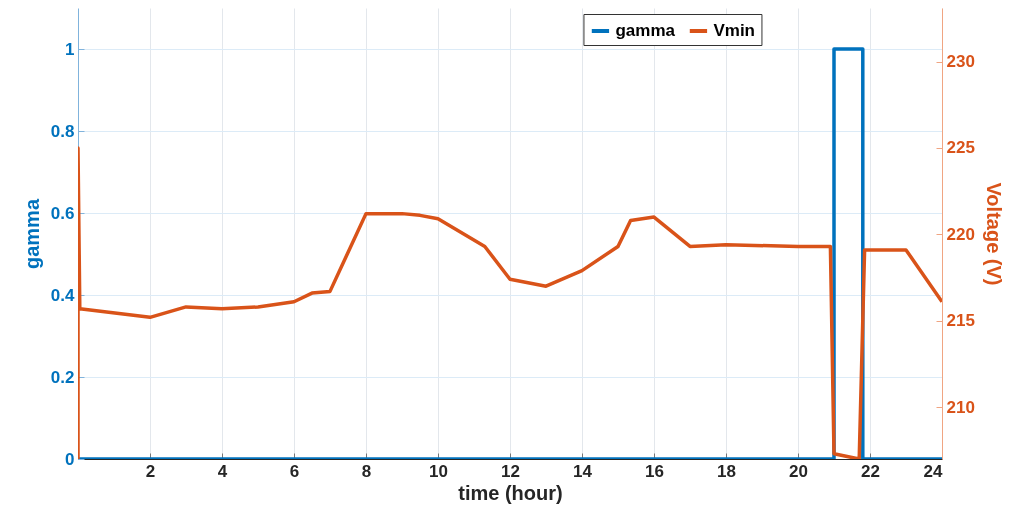 The image size is (1034, 526). What do you see at coordinates (510, 492) in the screenshot?
I see `x-axis-title: time (hour)` at bounding box center [510, 492].